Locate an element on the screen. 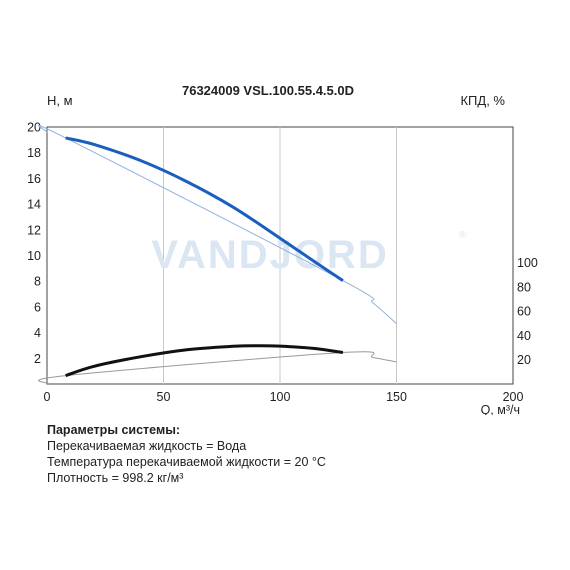 This screenshot has width=570, height=570. x-tick-label: 150 is located at coordinates (396, 397).